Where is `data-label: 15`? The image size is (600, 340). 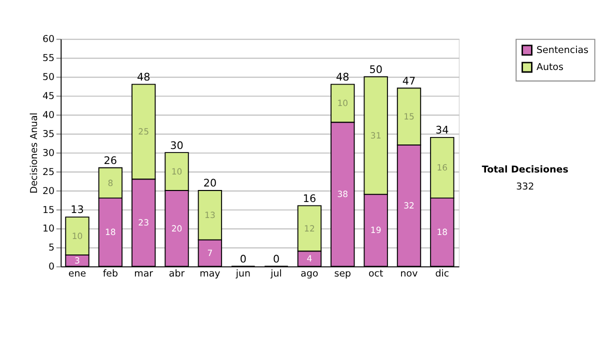
data-label: 15 is located at coordinates (409, 117).